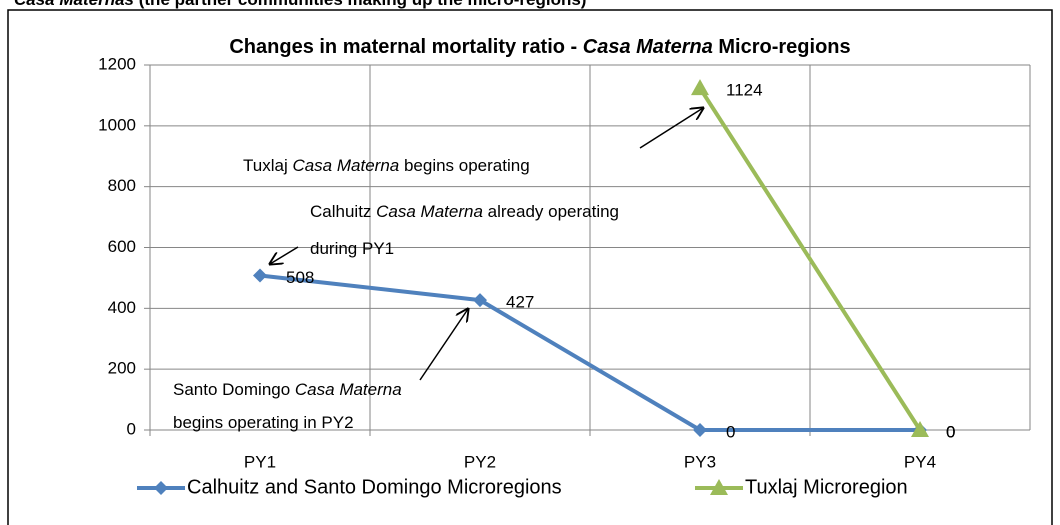 Image resolution: width=1060 pixels, height=525 pixels. Describe the element at coordinates (343, 211) in the screenshot. I see `text-segment: Calhuitz` at that location.